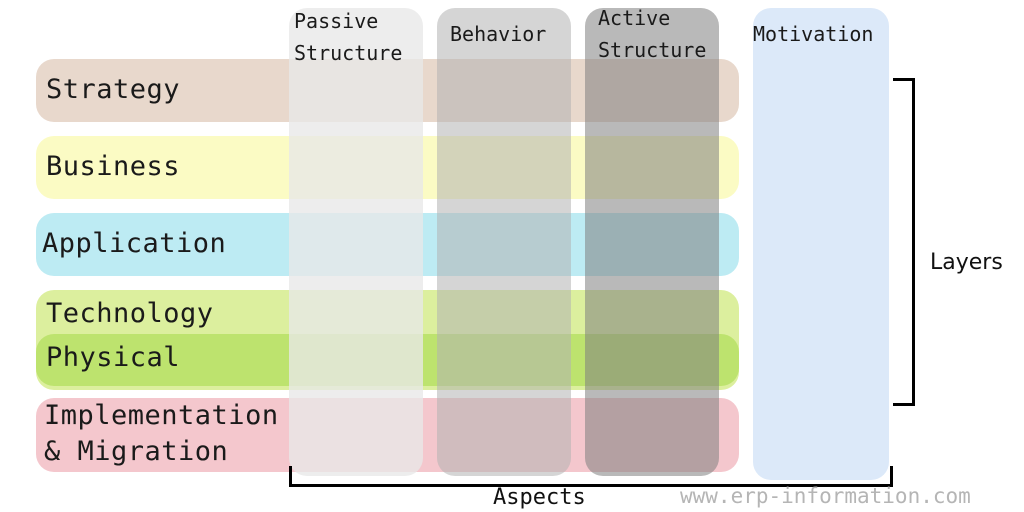 This screenshot has height=512, width=1024. Describe the element at coordinates (813, 34) in the screenshot. I see `aspect-motivation-label: Motivation` at that location.